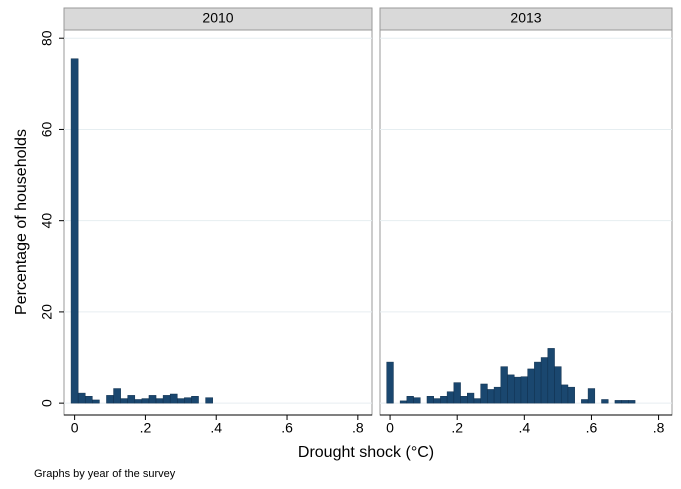 The width and height of the screenshot is (681, 489). I want to click on note: Graphs by year of the survey, so click(105, 474).